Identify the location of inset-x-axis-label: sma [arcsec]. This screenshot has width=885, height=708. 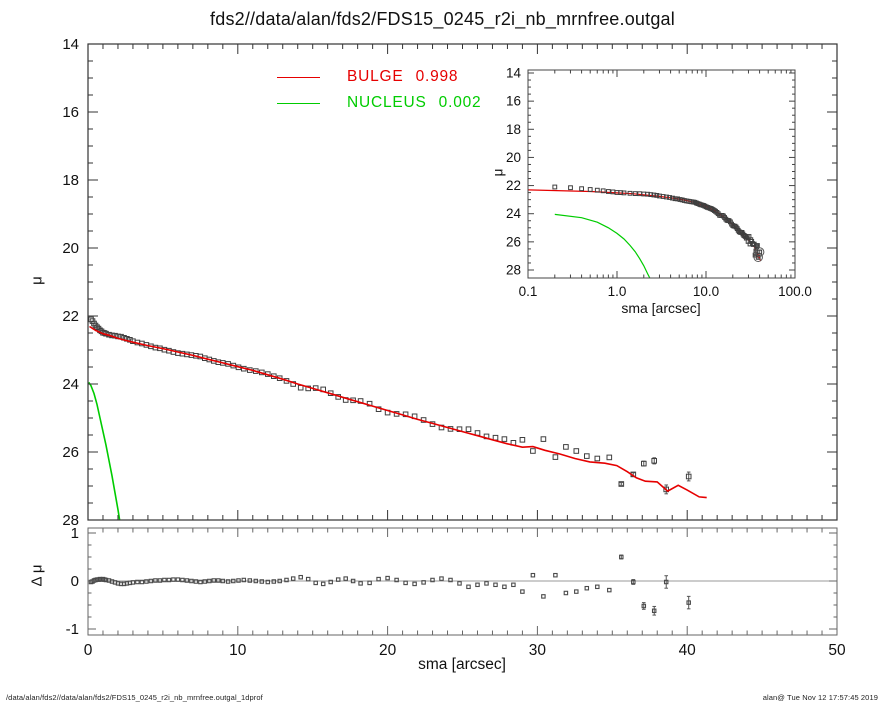
(661, 308).